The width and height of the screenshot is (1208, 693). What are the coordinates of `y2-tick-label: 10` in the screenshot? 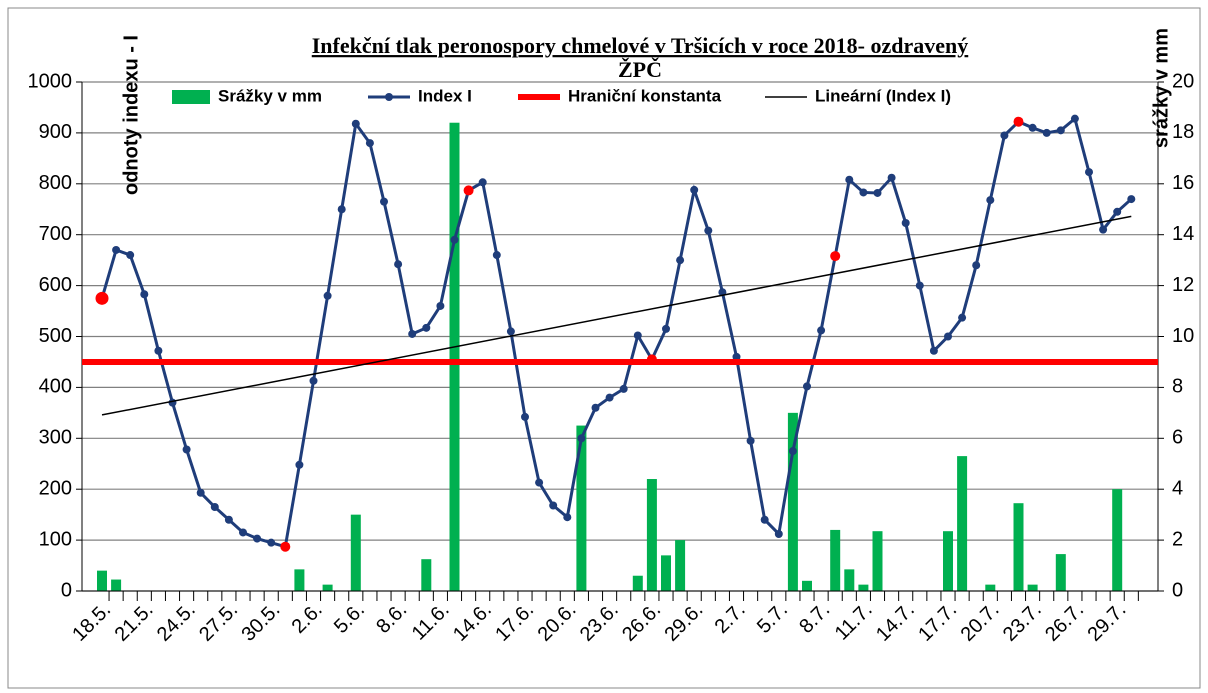 It's located at (1183, 336).